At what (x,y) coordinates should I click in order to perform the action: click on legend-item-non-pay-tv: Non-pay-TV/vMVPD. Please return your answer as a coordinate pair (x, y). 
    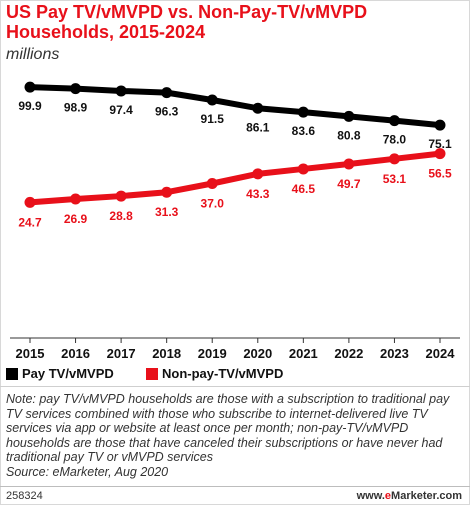
    Looking at the image, I should click on (214, 373).